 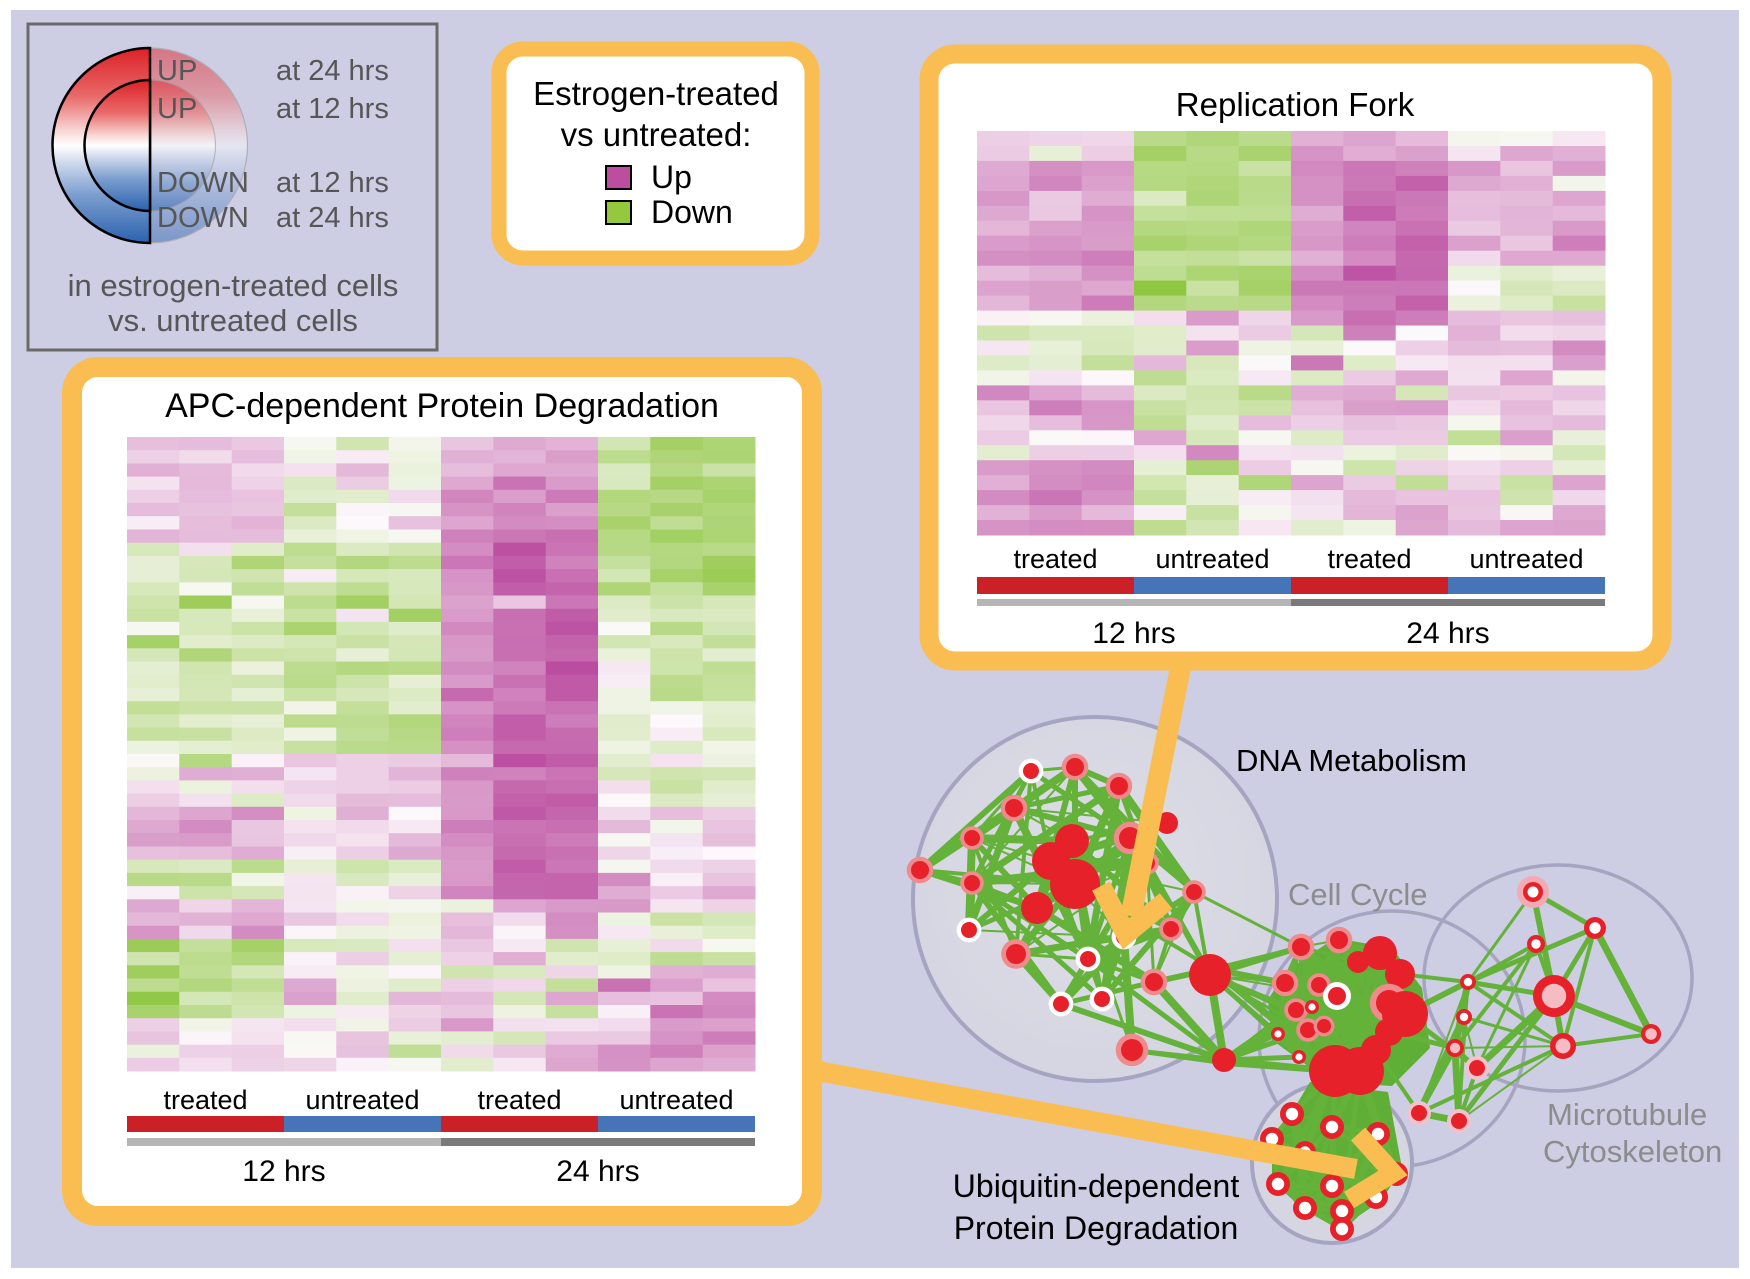 I want to click on svg-text: Protein Degradation, so click(x=1096, y=1228).